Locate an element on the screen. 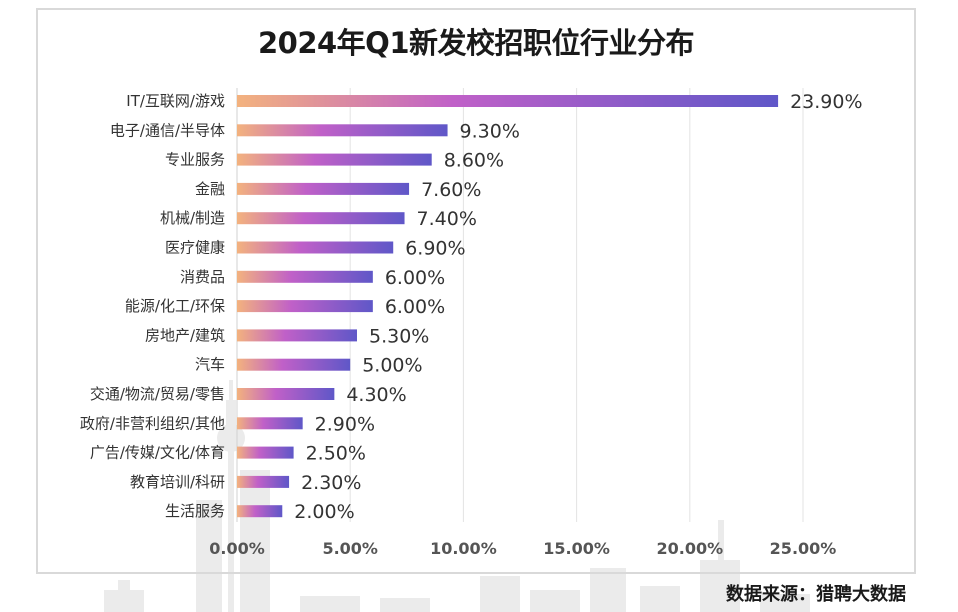 The width and height of the screenshot is (958, 612). category-label: 专业服务 is located at coordinates (195, 160).